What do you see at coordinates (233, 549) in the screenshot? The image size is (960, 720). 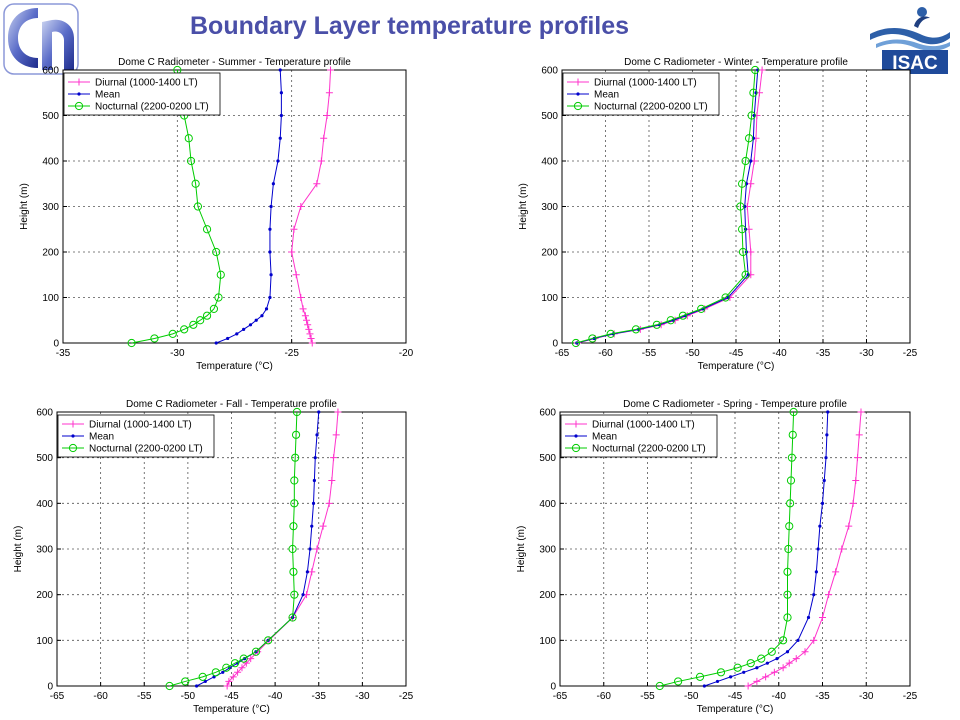 I see `series-nocturnal` at bounding box center [233, 549].